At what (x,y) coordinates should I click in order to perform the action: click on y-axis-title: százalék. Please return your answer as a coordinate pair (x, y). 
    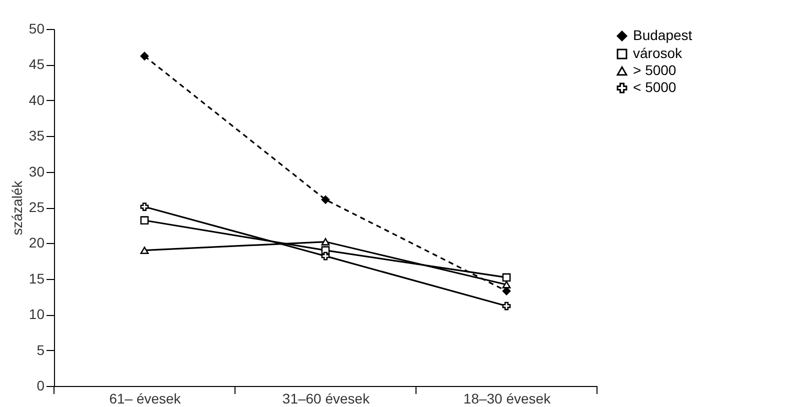
    Looking at the image, I should click on (16, 208).